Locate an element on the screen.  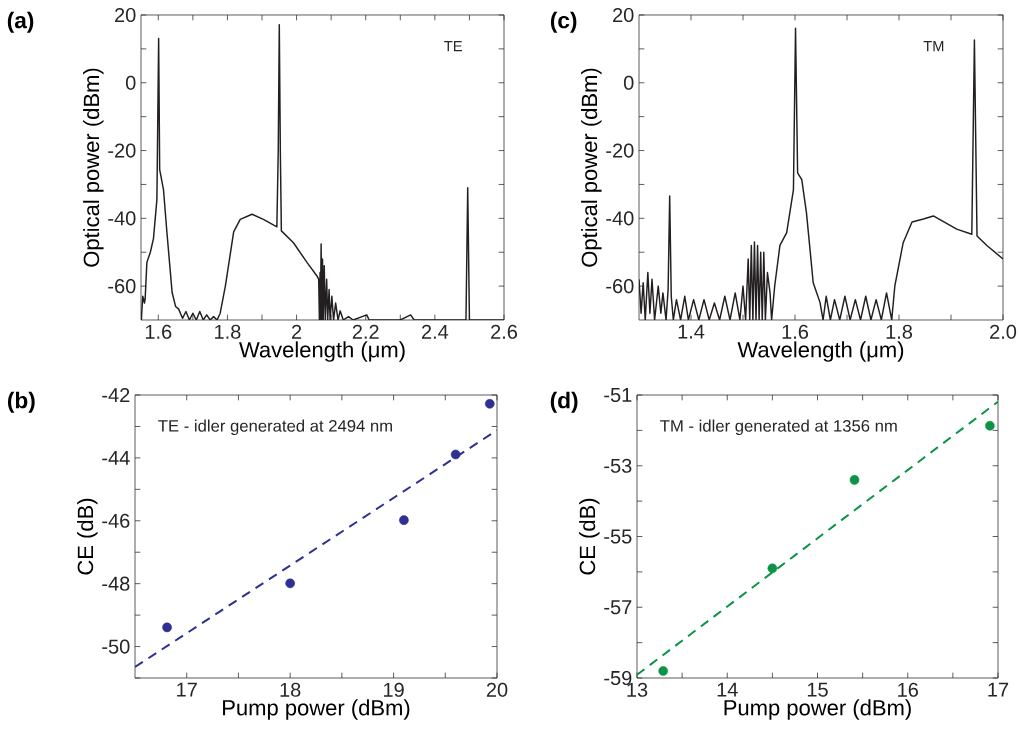
y-tick-label: -44 is located at coordinates (116, 458).